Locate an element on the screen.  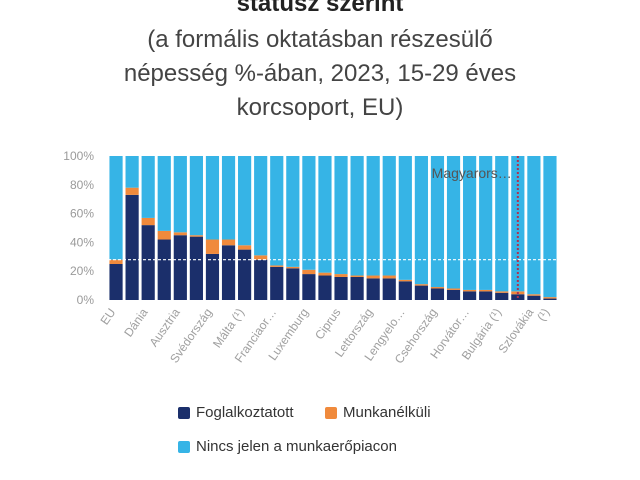
chart-subtitle-line-2: népesség %-ában, 2023, 15-29 éves is located at coordinates (320, 73).